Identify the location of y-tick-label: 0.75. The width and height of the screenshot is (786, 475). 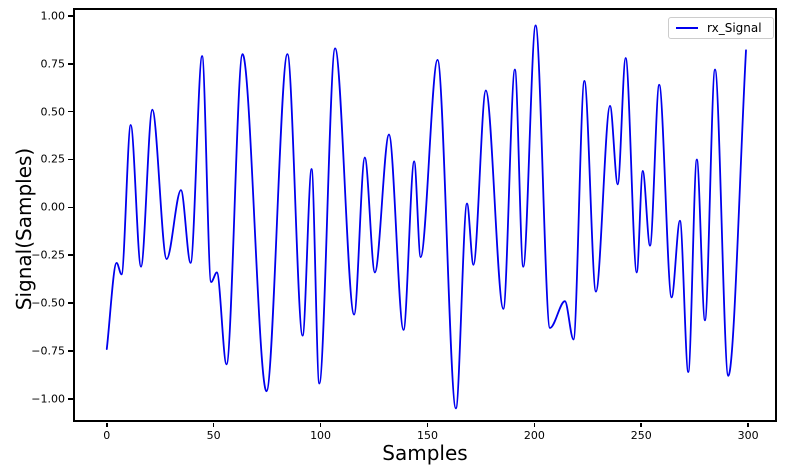
(53, 64).